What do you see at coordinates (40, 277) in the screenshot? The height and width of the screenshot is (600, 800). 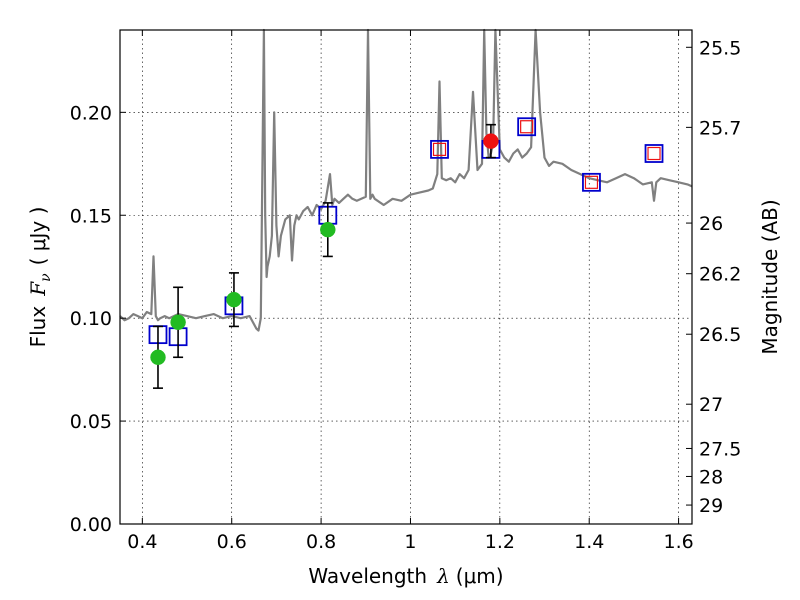 I see `y-axis-title: FluxFν( μJy )` at bounding box center [40, 277].